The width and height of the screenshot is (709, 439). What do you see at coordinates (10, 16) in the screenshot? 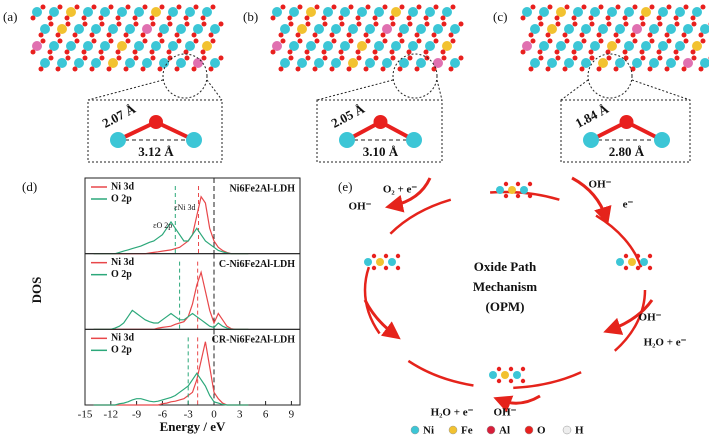
I see `panel-label: (a)` at bounding box center [10, 16].